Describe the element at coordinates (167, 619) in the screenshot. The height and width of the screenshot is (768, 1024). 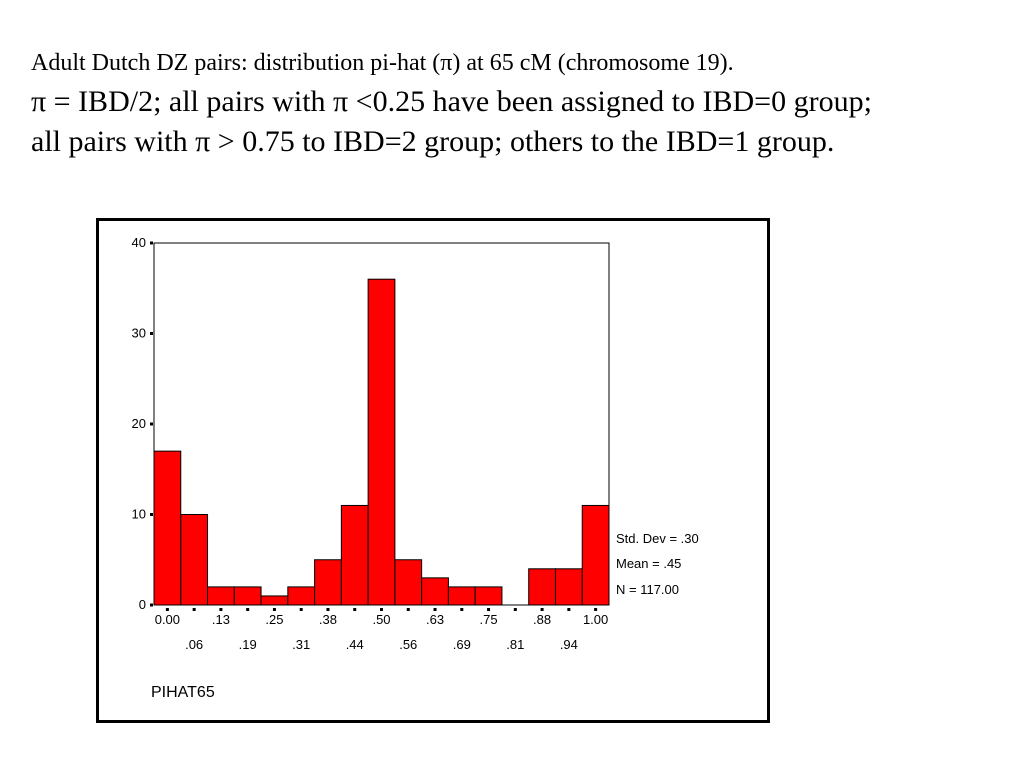
I see `x-tick-label: 0.00` at that location.